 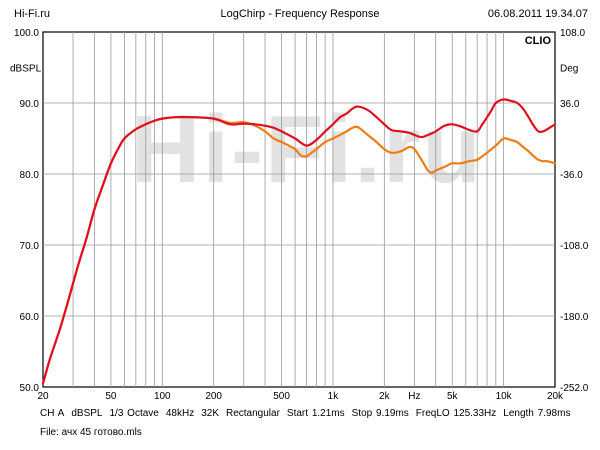 What do you see at coordinates (32, 14) in the screenshot?
I see `header-site-label: Hi-Fi.ru` at bounding box center [32, 14].